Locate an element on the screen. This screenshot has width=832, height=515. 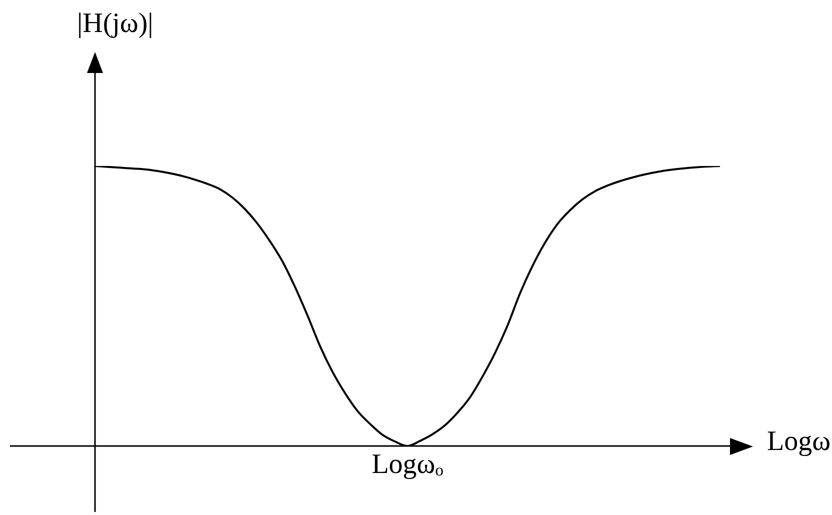
annotation: Logωₒ is located at coordinates (408, 464).